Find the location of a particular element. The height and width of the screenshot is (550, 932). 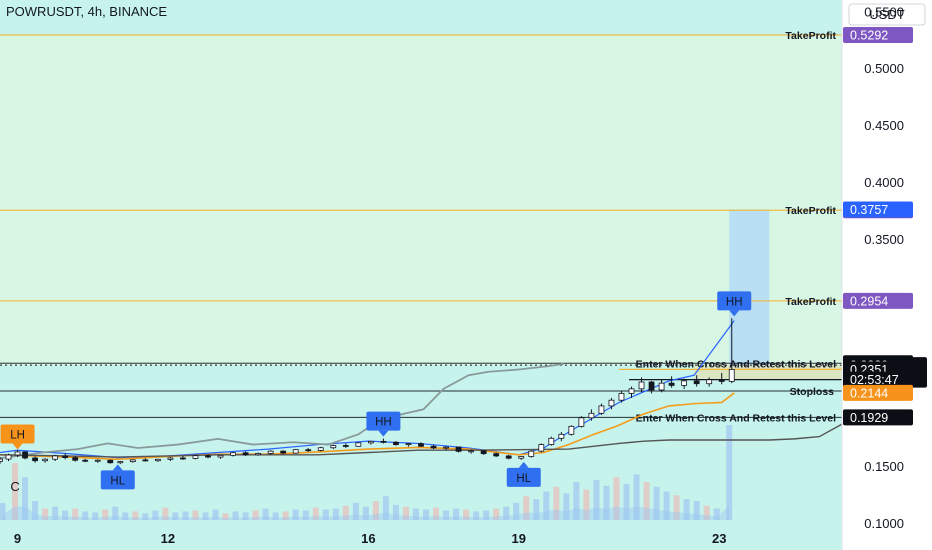

y-tick-label: 0.3500 is located at coordinates (884, 239).